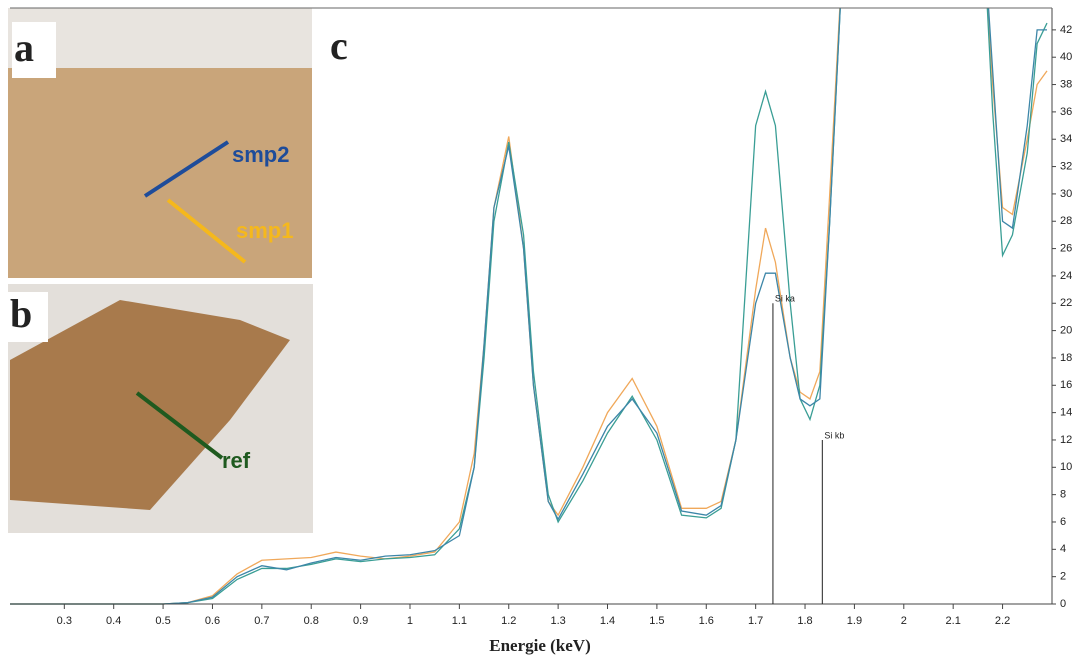  What do you see at coordinates (557, 621) in the screenshot?
I see `x-tick-label: 1.3` at bounding box center [557, 621].